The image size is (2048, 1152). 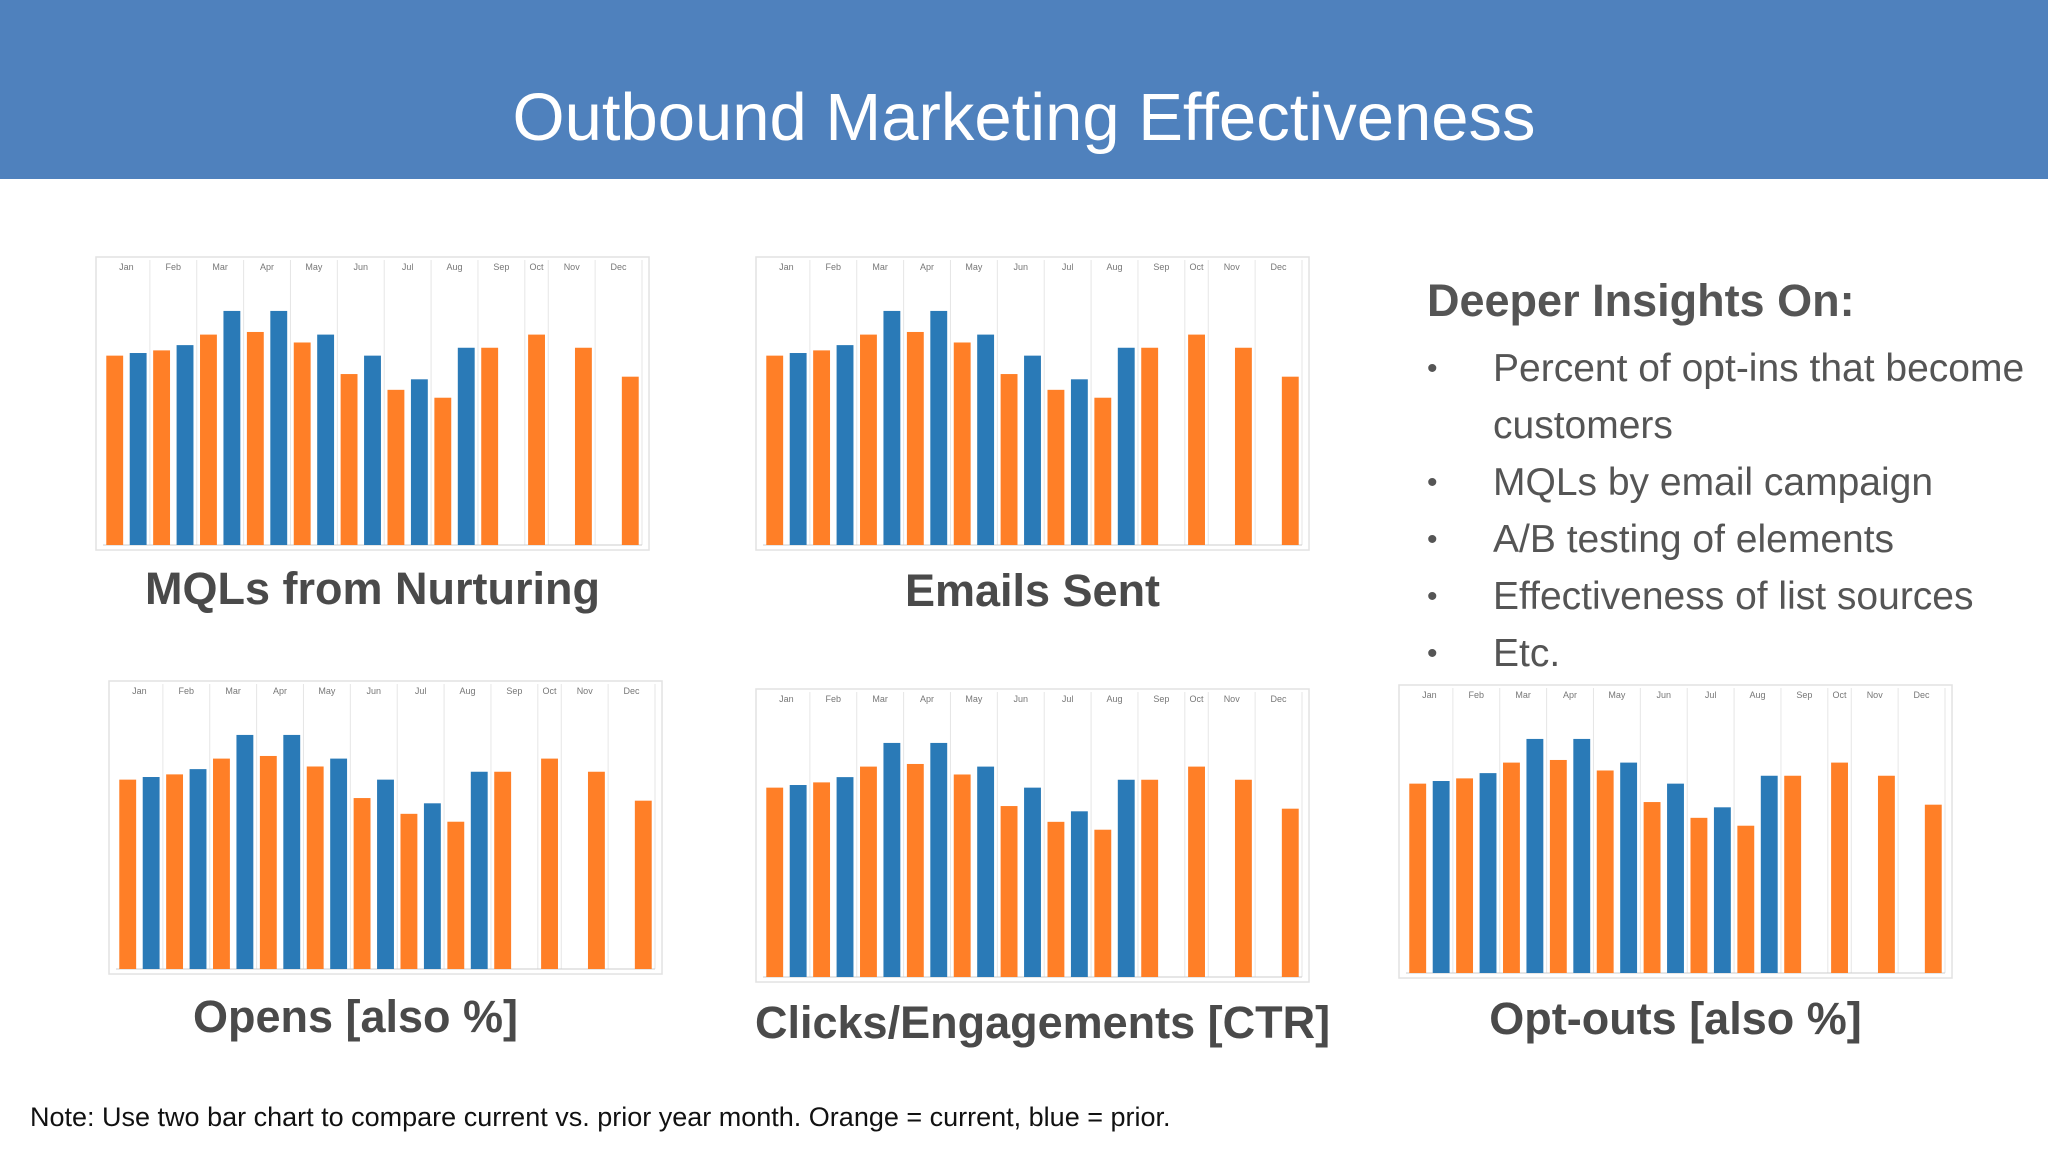 I want to click on insight-text: MQLs by email campaign, so click(x=1713, y=482).